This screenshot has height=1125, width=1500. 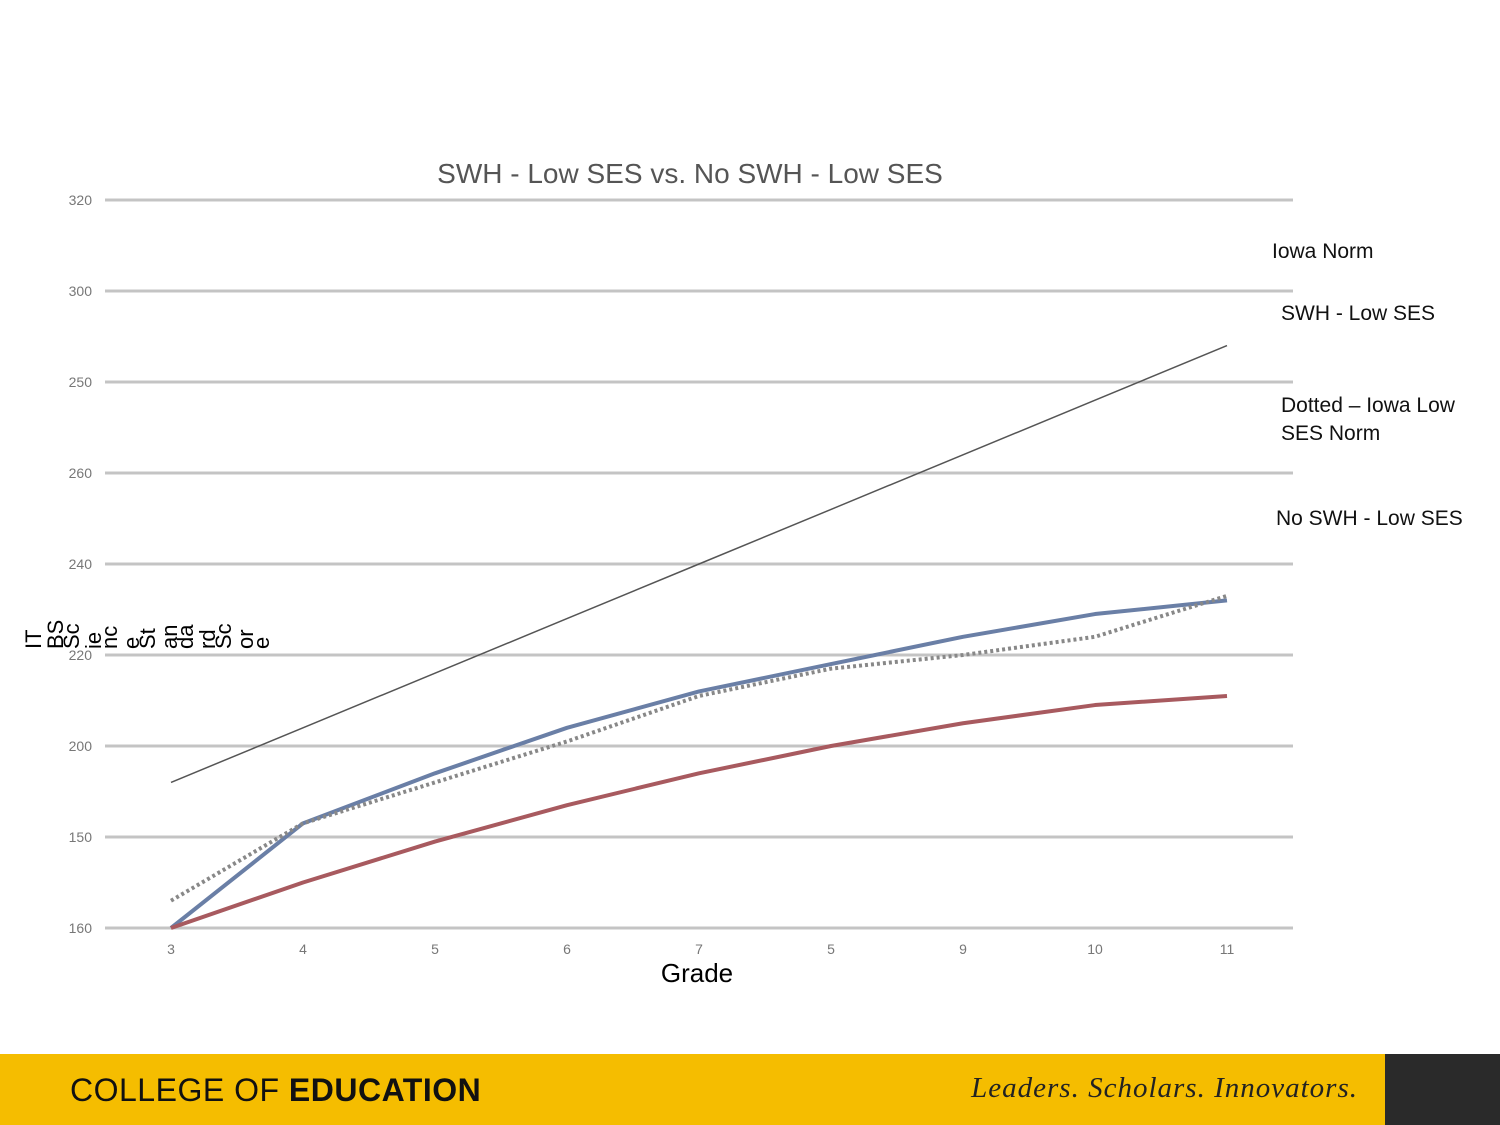 I want to click on y-tick-label: 150, so click(x=81, y=837).